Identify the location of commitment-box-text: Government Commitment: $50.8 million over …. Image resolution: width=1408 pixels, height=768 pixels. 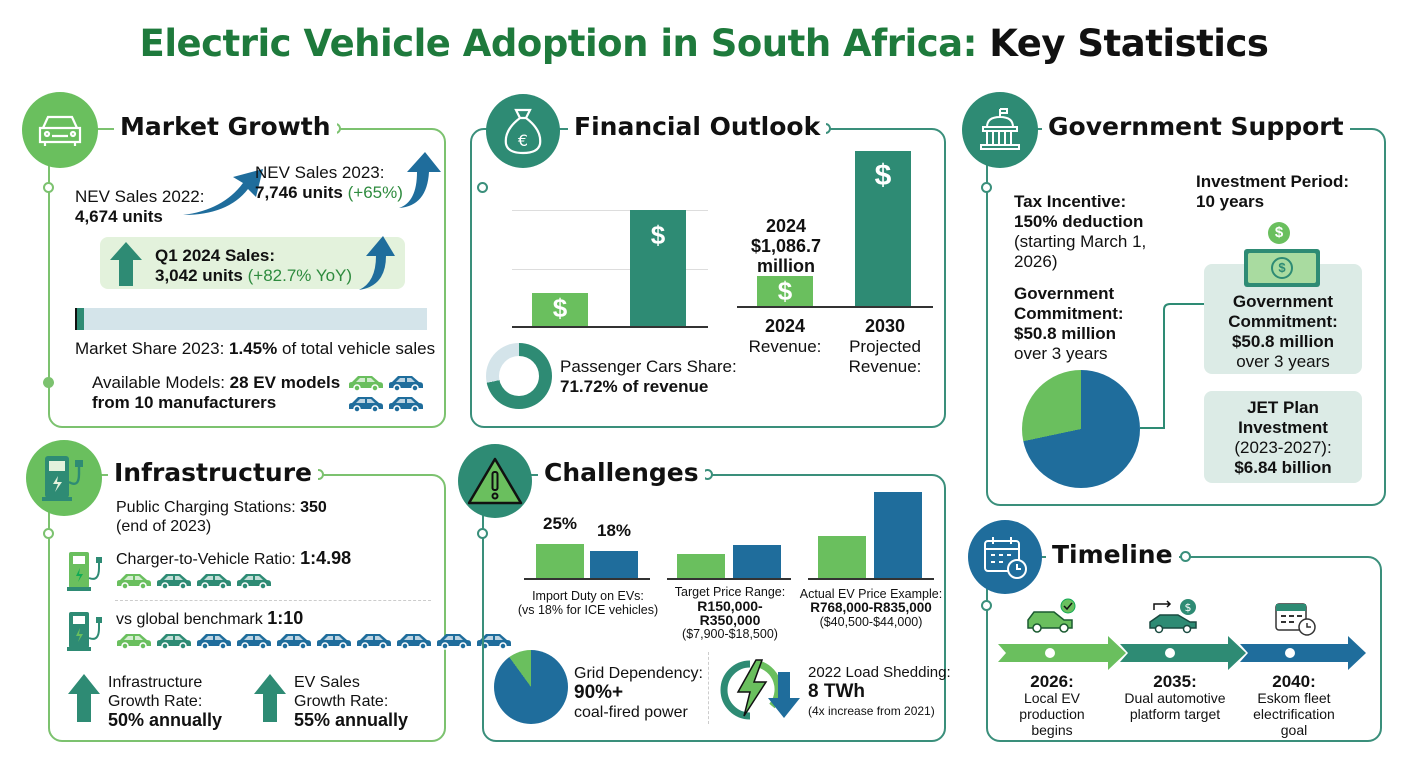
(1283, 331).